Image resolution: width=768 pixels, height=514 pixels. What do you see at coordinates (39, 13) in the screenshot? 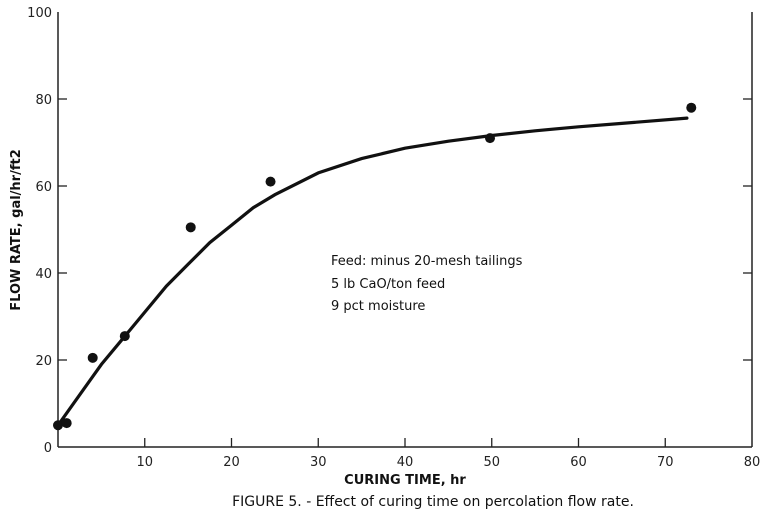
I see `y-tick-label: 100` at bounding box center [39, 13].